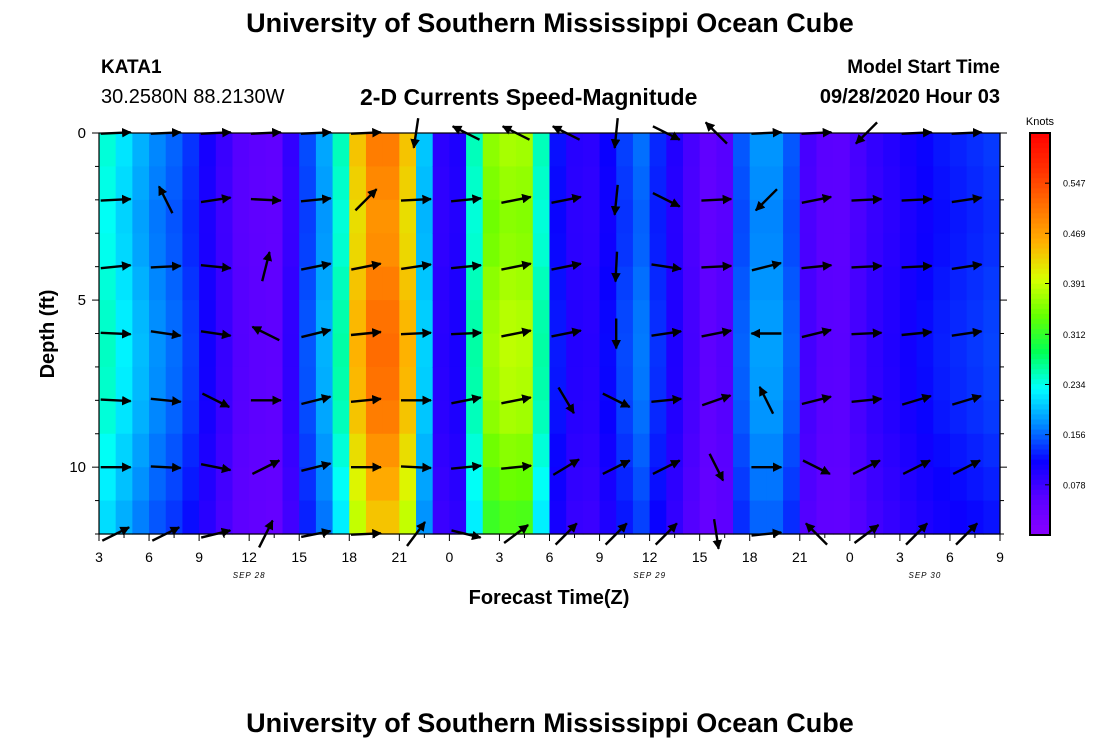 The width and height of the screenshot is (1100, 750). Describe the element at coordinates (1056, 326) in the screenshot. I see `colorbar: Knots 0.547 0.469 0.391 0.312 0.234 0.156 0.078` at that location.